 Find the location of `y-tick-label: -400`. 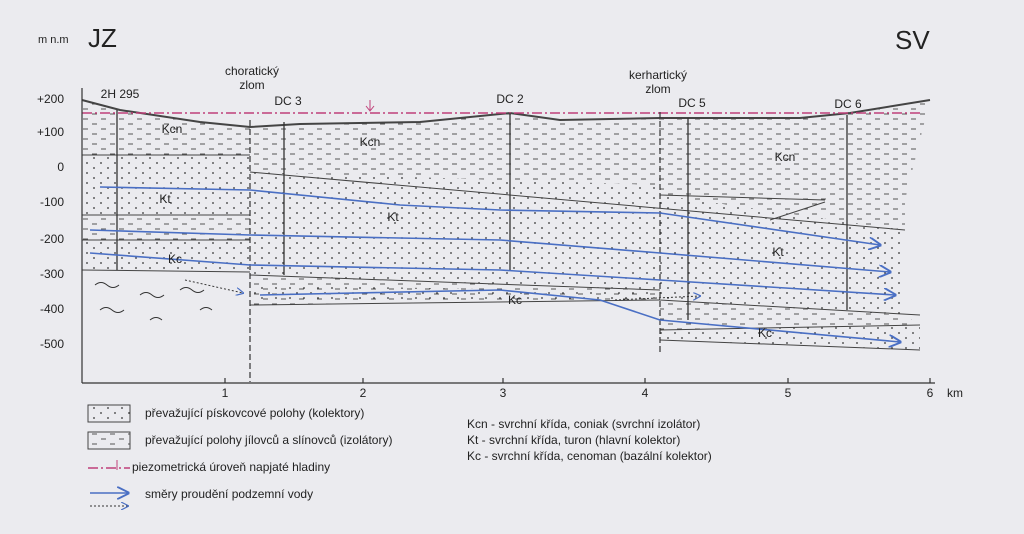

y-tick-label: -400 is located at coordinates (52, 309).